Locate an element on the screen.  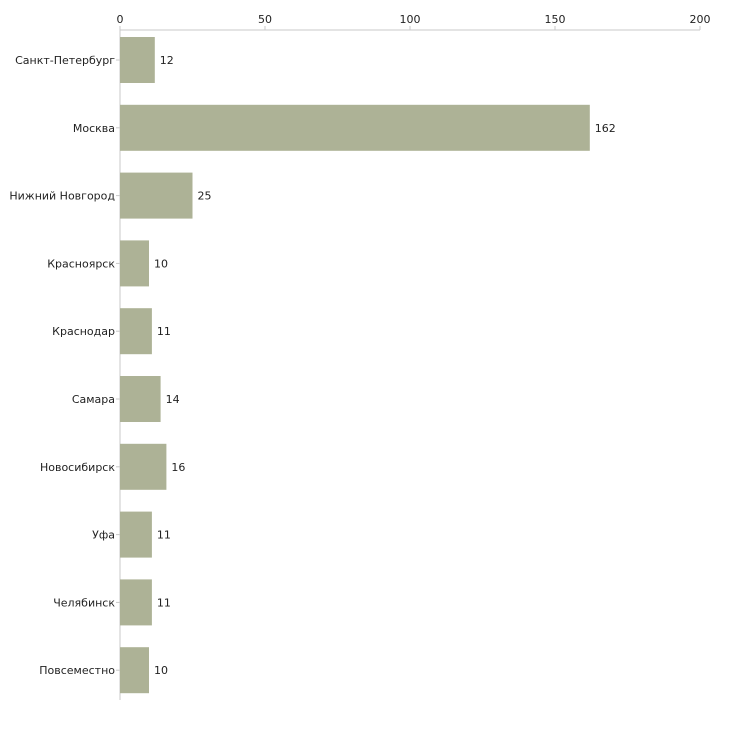
value-label: 14 is located at coordinates (173, 399).